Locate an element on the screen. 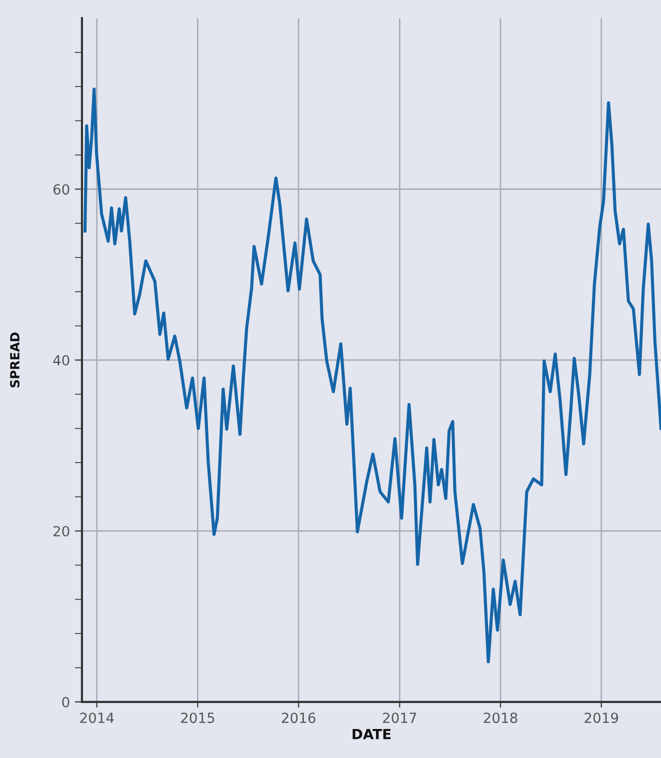 The width and height of the screenshot is (661, 758). x-tick-label: 2014 is located at coordinates (97, 718).